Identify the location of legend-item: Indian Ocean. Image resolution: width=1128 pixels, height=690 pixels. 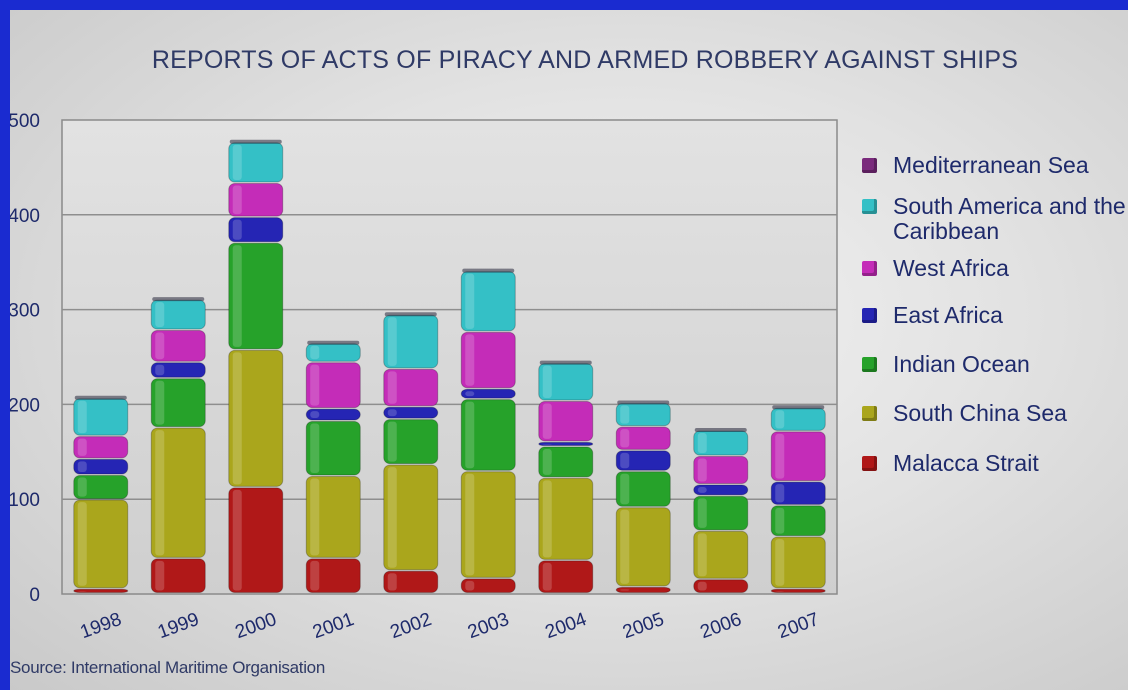
(946, 364).